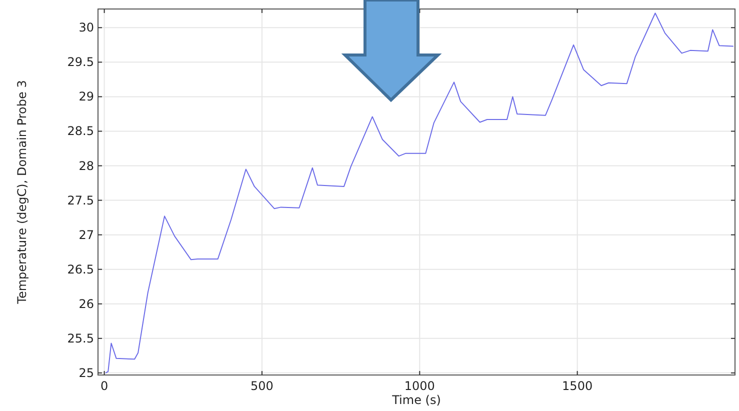 Image resolution: width=739 pixels, height=411 pixels. Describe the element at coordinates (104, 386) in the screenshot. I see `x-tick-label: 0` at that location.